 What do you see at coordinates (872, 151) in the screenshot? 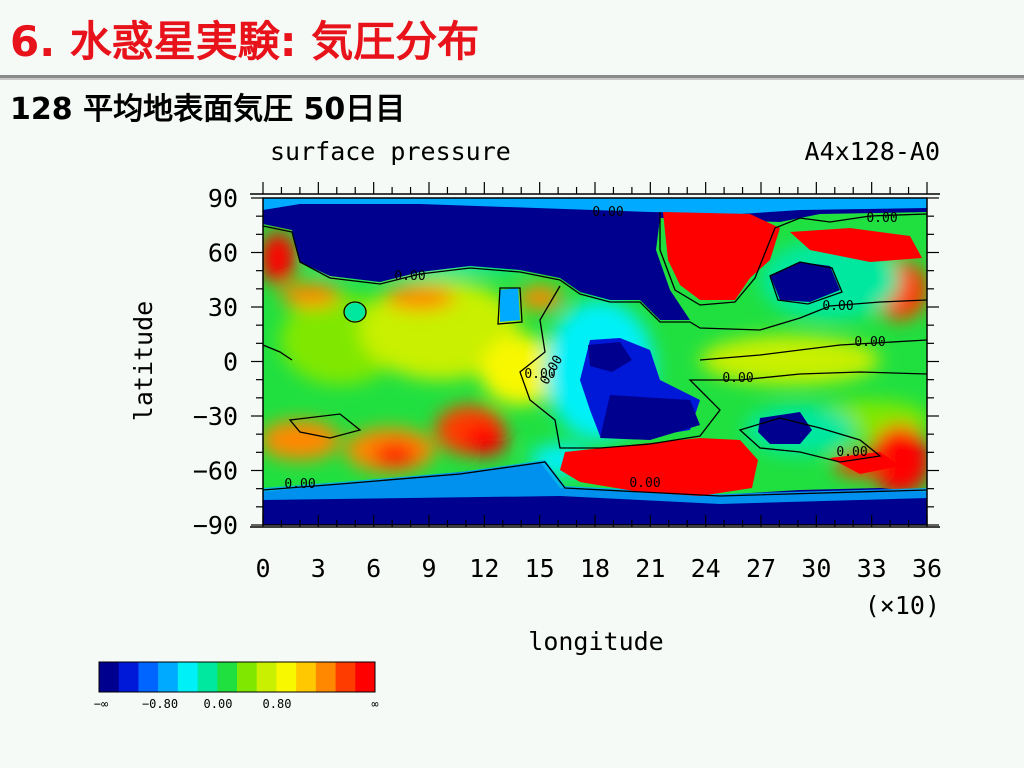
I see `run-label: A4x128-A0` at bounding box center [872, 151].